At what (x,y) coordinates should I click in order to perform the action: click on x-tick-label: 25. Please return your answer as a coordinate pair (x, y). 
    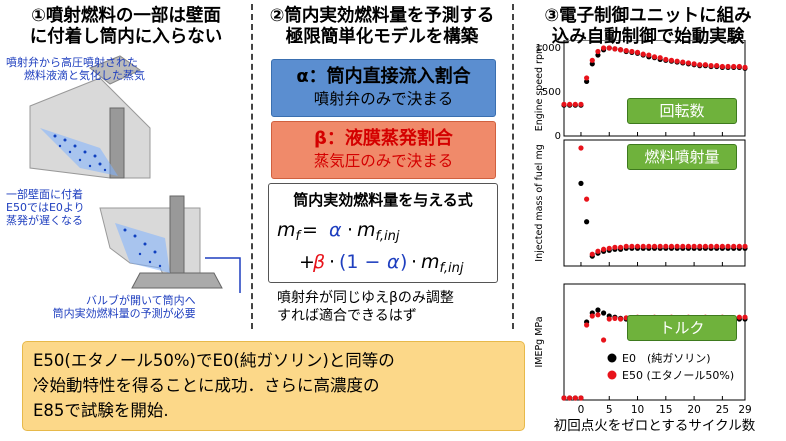
    Looking at the image, I should click on (722, 410).